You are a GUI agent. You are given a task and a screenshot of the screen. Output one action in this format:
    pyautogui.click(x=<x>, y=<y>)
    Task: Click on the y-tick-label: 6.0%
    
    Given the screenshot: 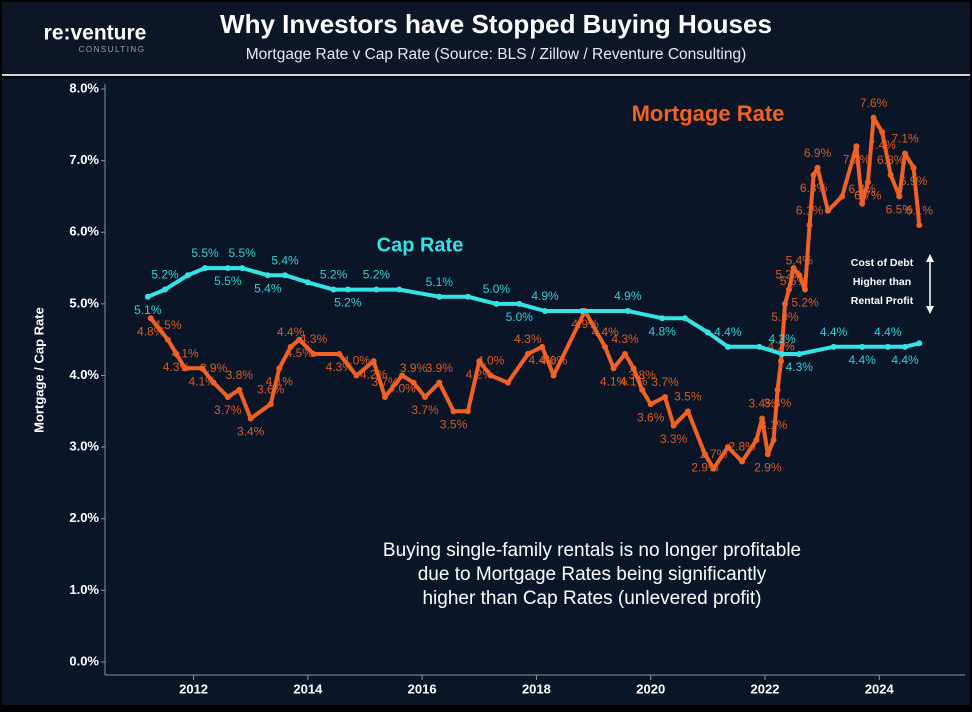 What is the action you would take?
    pyautogui.click(x=84, y=231)
    